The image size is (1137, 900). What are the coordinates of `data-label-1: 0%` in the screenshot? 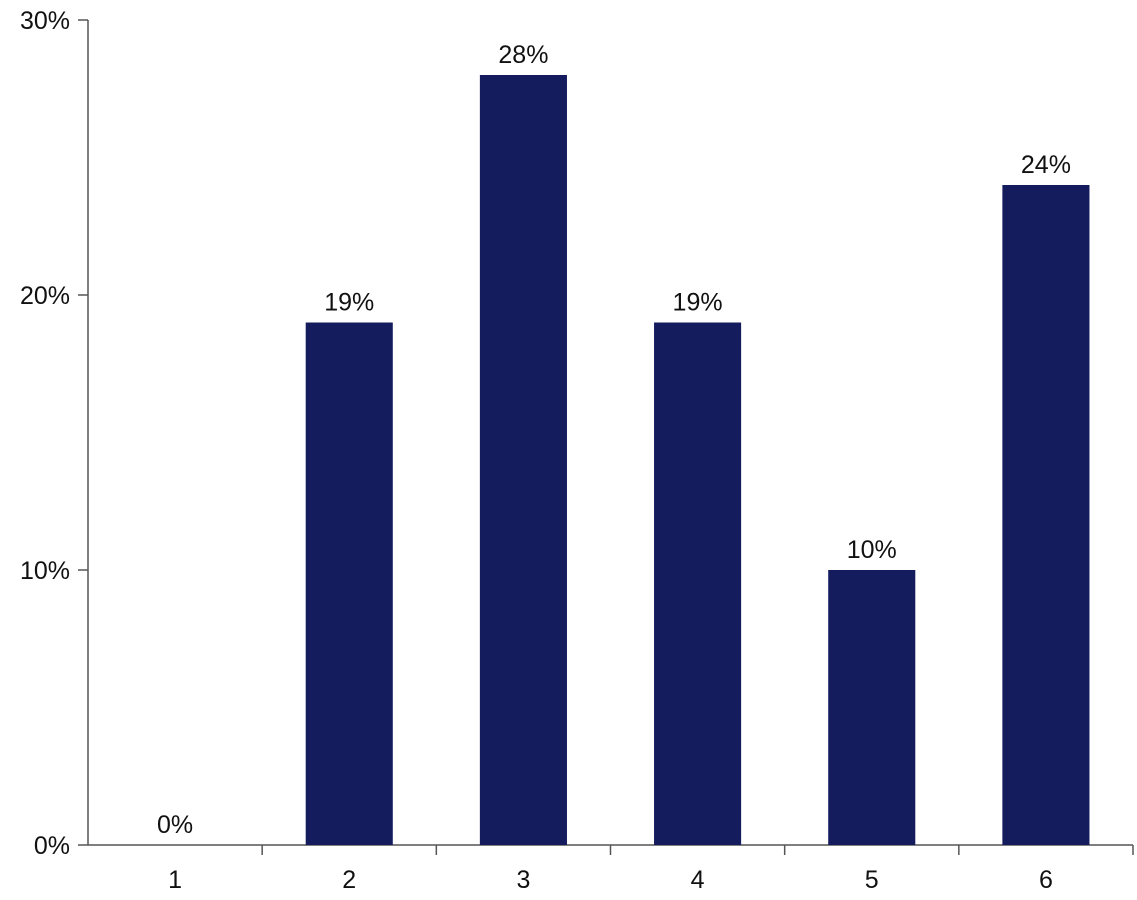 It's located at (175, 825).